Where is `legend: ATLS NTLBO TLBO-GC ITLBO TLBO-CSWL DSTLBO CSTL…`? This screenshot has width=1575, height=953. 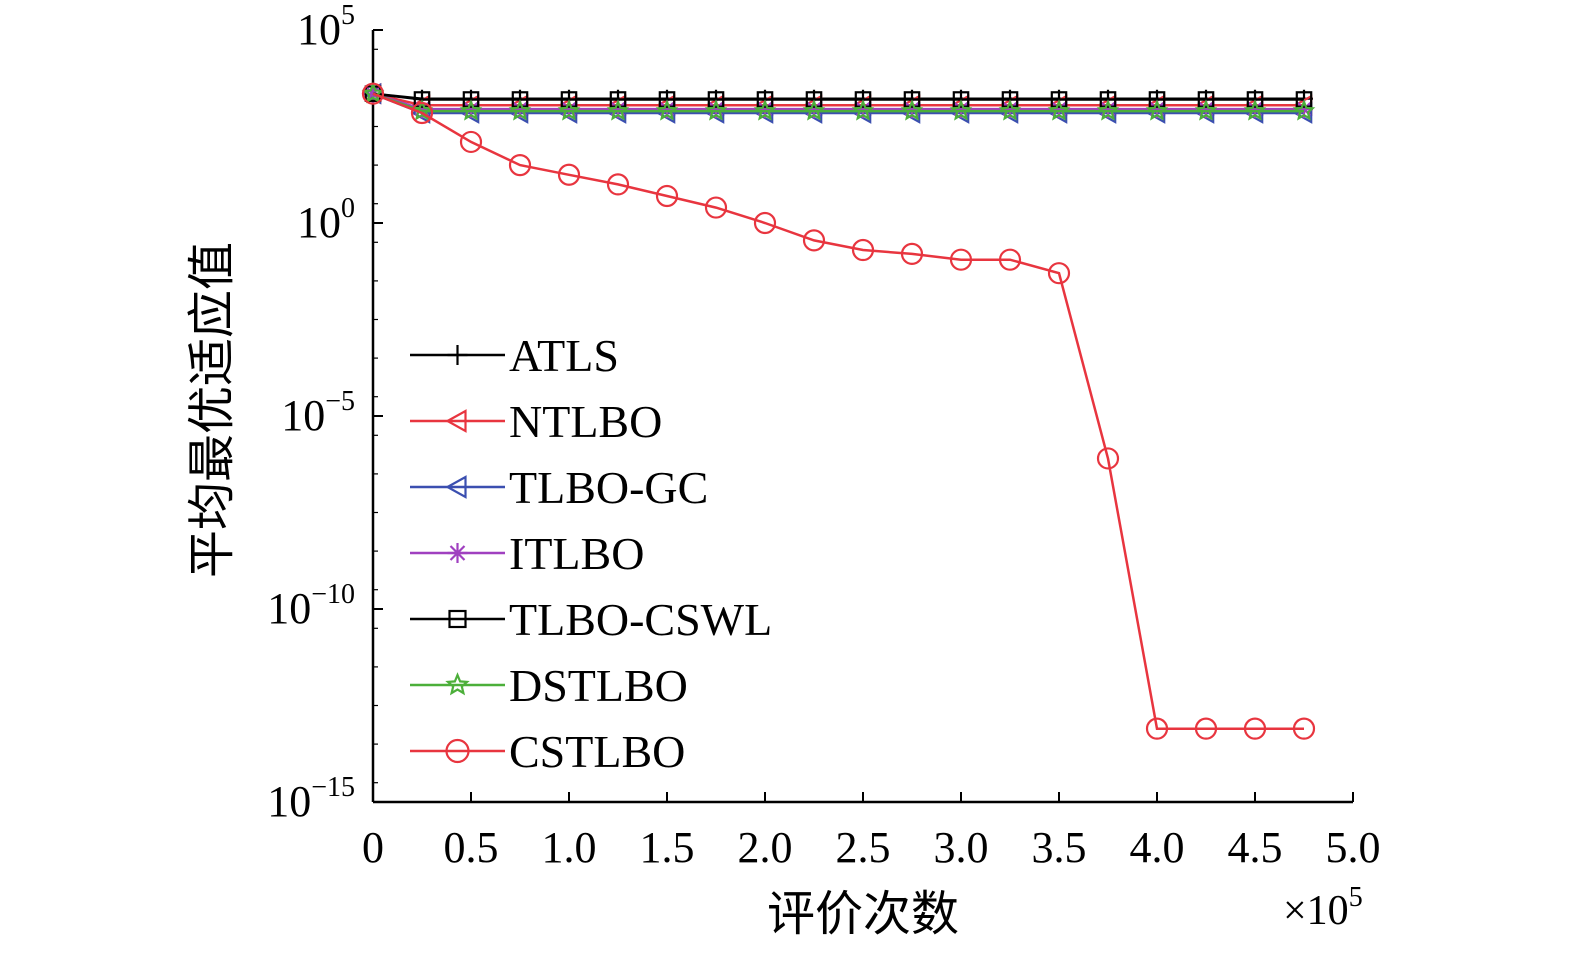 legend: ATLS NTLBO TLBO-GC ITLBO TLBO-CSWL DSTLBO CSTL… is located at coordinates (591, 553).